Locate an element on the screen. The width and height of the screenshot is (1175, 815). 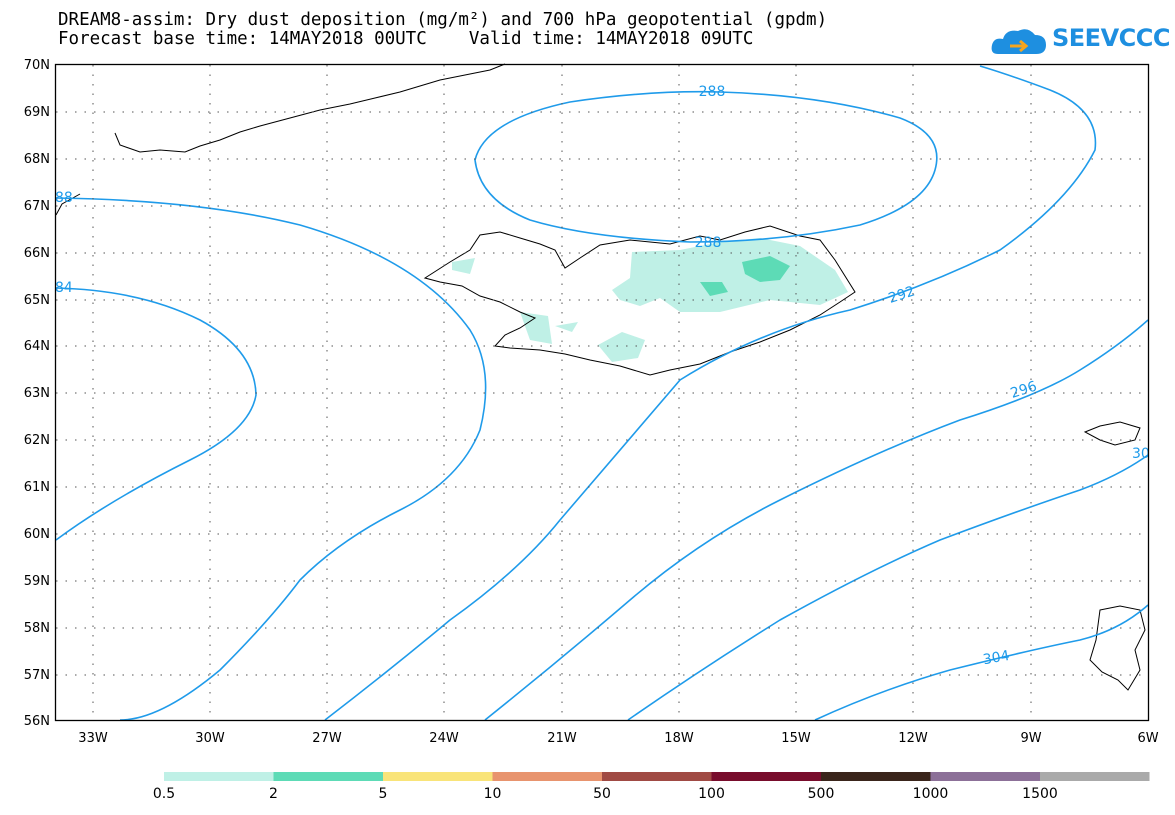
lon-tick-label: 9W is located at coordinates (1030, 738).